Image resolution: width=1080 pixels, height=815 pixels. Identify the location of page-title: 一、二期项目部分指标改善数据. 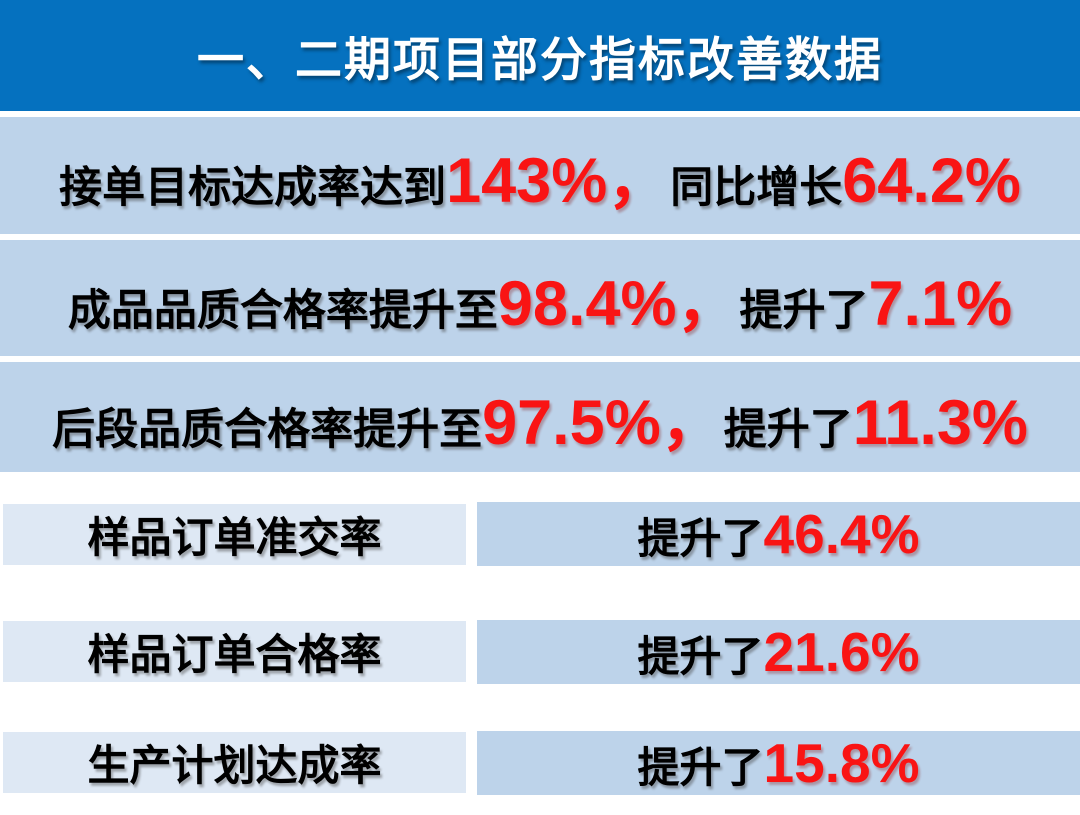
(540, 59).